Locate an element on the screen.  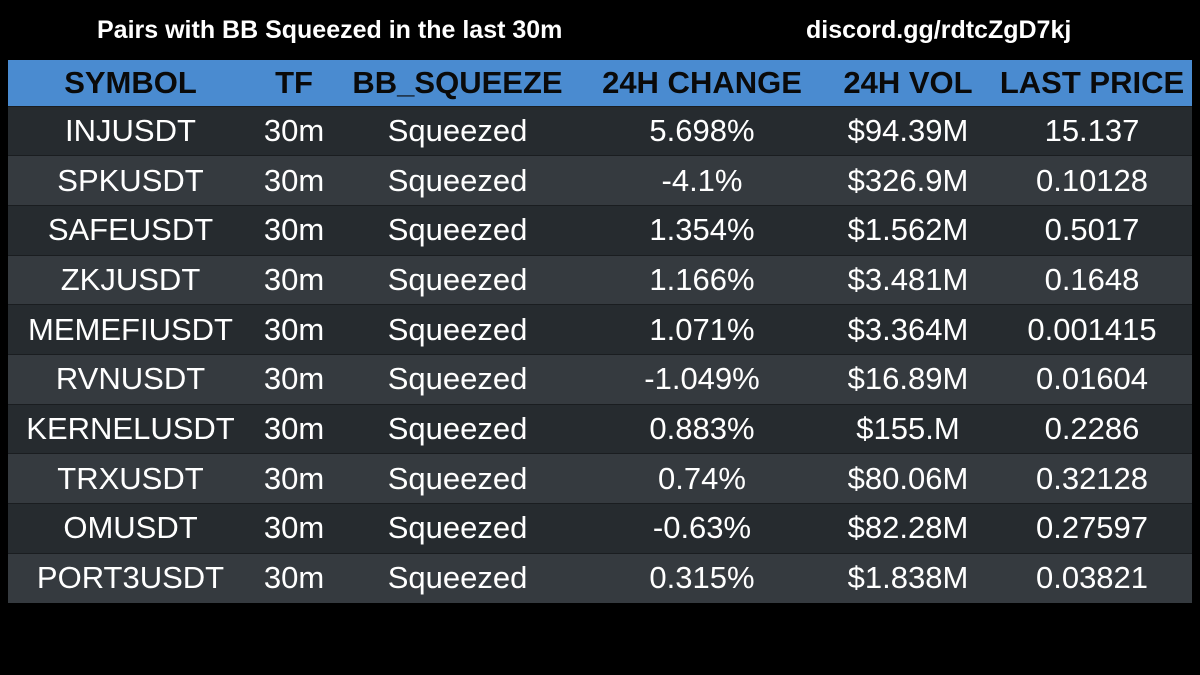
cell-24h-change: 0.315% is located at coordinates (702, 578).